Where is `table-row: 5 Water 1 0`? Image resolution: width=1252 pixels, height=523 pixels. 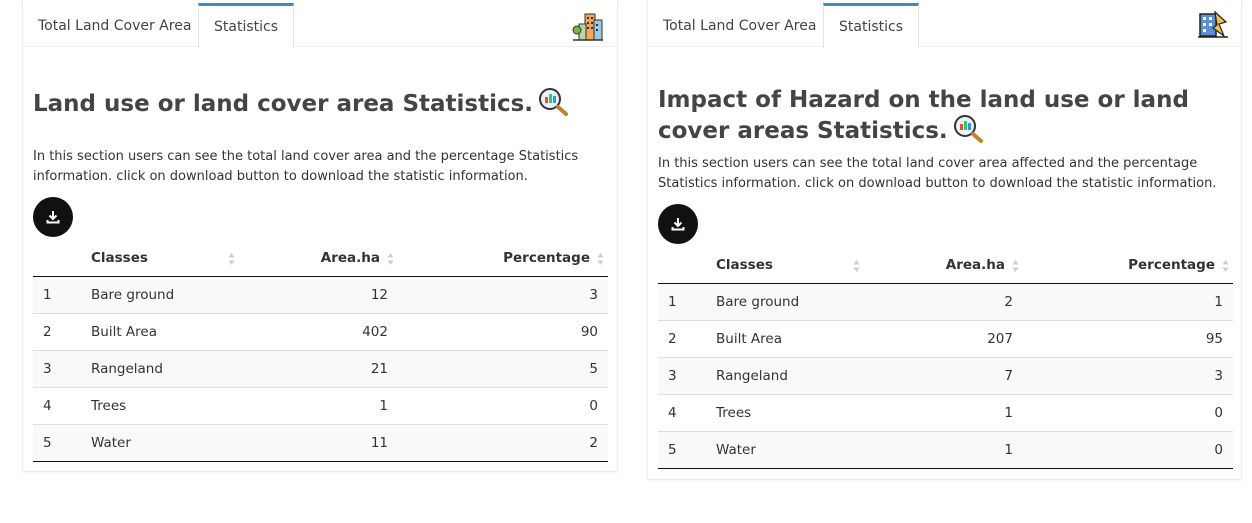 table-row: 5 Water 1 0 is located at coordinates (945, 449).